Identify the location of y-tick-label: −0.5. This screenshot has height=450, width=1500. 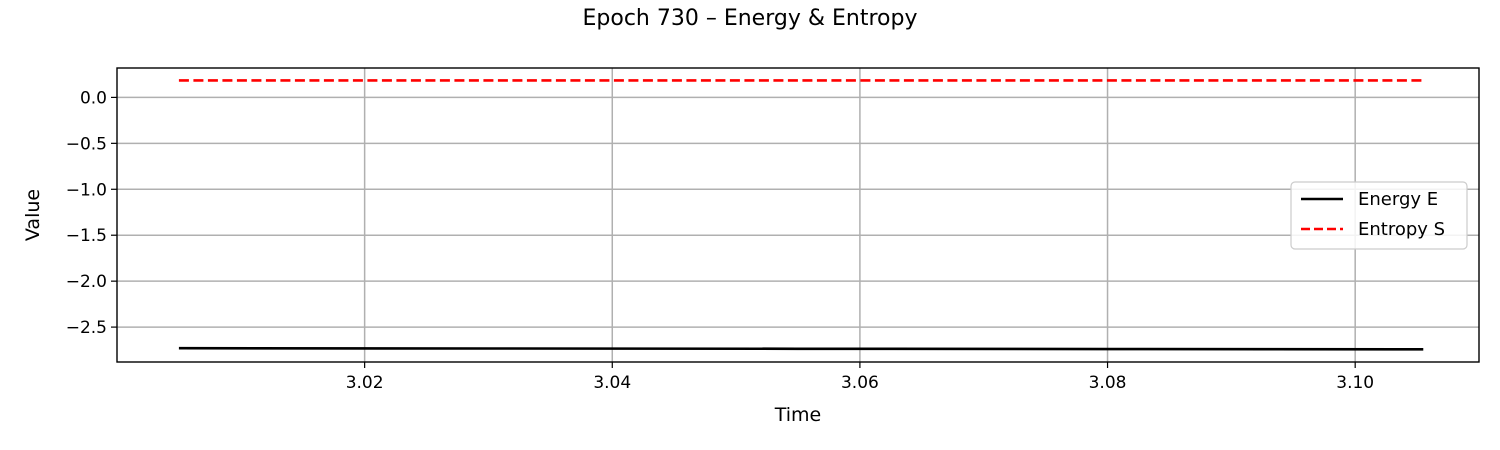
(86, 144).